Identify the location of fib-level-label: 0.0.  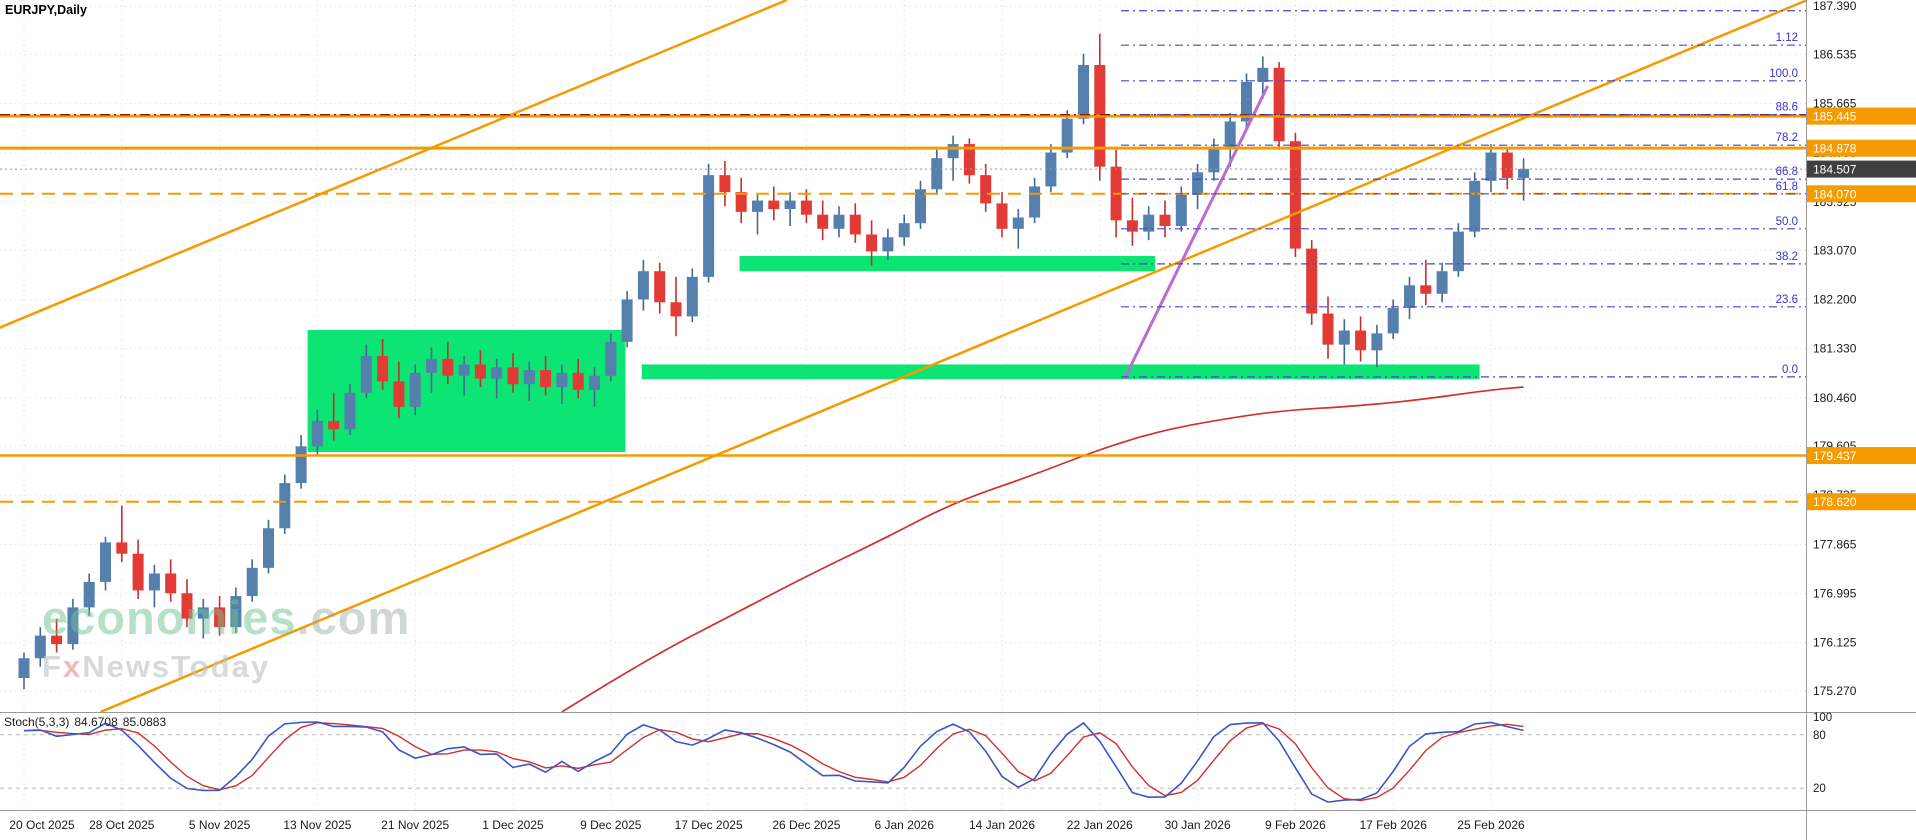
(1790, 370).